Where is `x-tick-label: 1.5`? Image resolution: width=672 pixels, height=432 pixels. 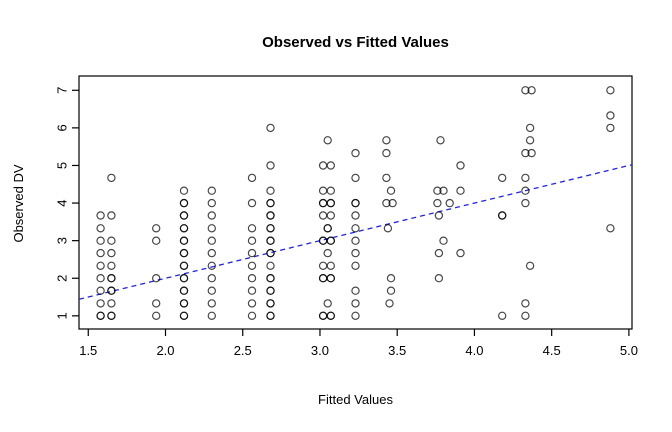
x-tick-label: 1.5 is located at coordinates (88, 350).